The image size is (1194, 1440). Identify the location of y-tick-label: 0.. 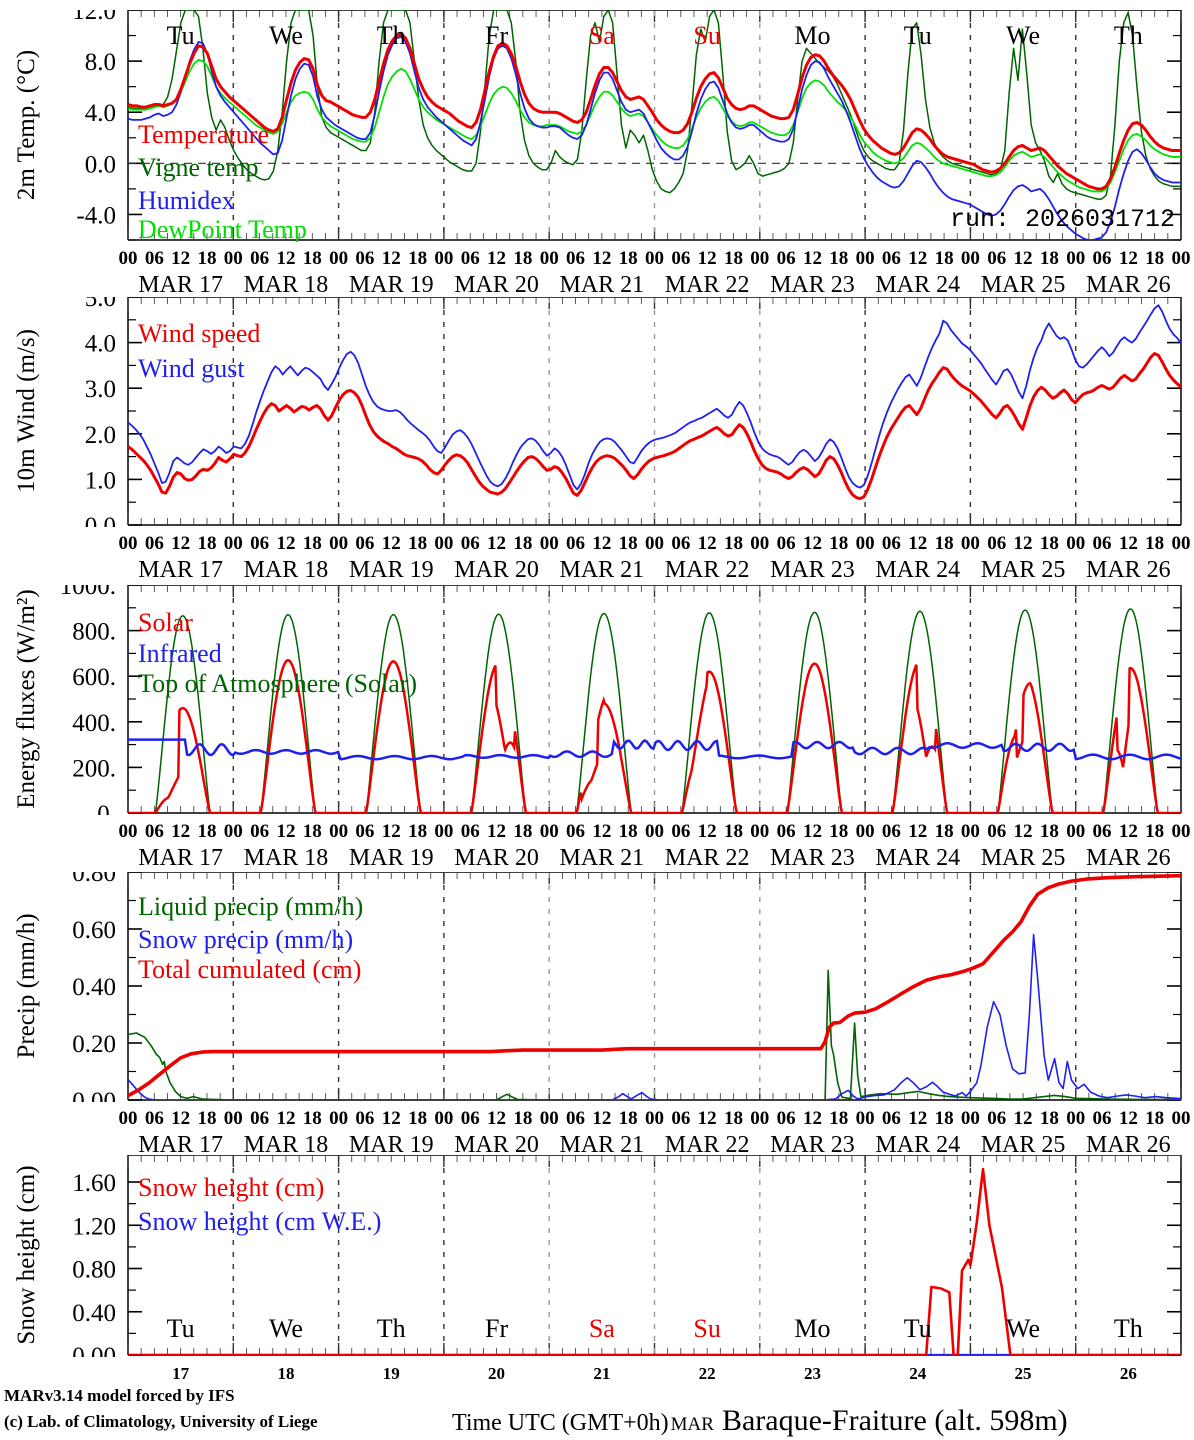
(106, 808).